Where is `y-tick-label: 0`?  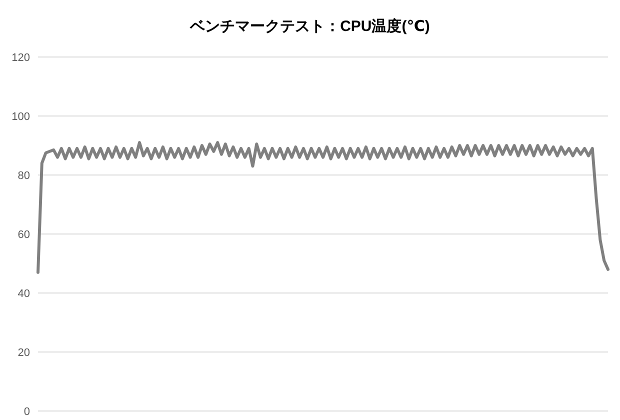
y-tick-label: 0 is located at coordinates (27, 412).